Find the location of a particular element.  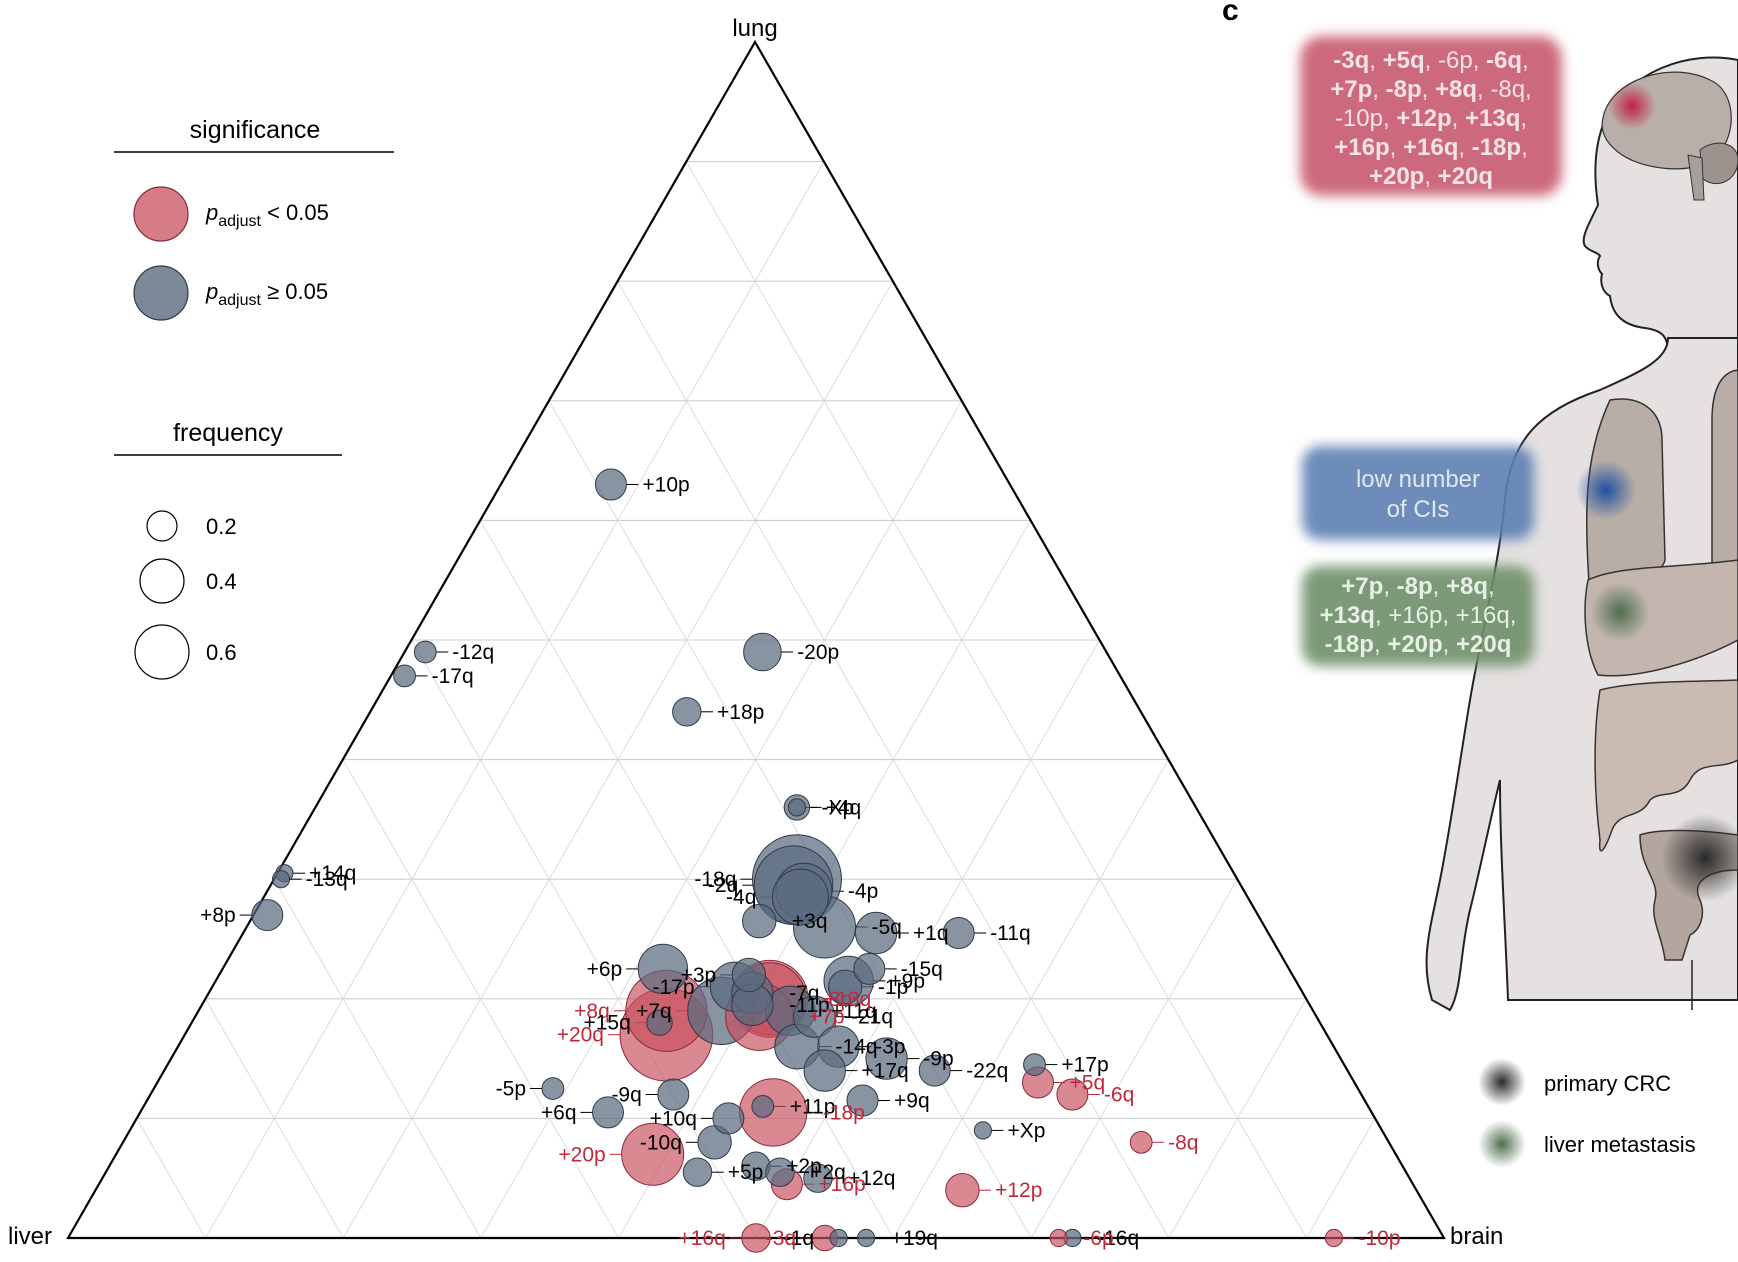

legend-freq-label-0.4: 0.4 is located at coordinates (221, 581).